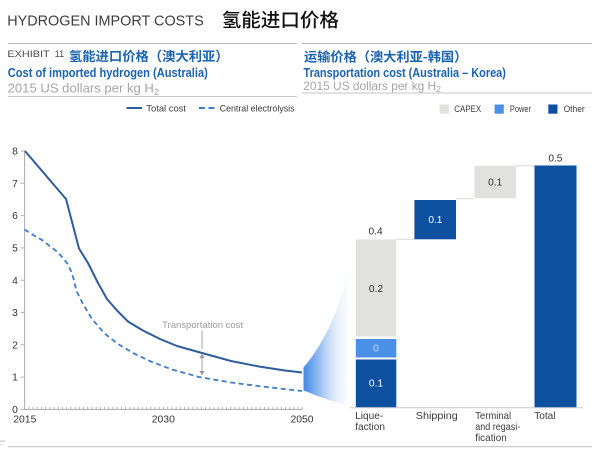 The image size is (600, 457). Describe the element at coordinates (301, 420) in the screenshot. I see `svg-text: 2050` at that location.